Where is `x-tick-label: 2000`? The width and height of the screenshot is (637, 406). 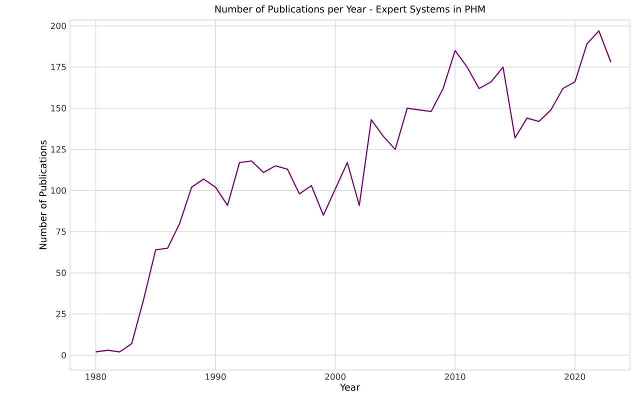
x-tick-label: 2000 is located at coordinates (335, 377).